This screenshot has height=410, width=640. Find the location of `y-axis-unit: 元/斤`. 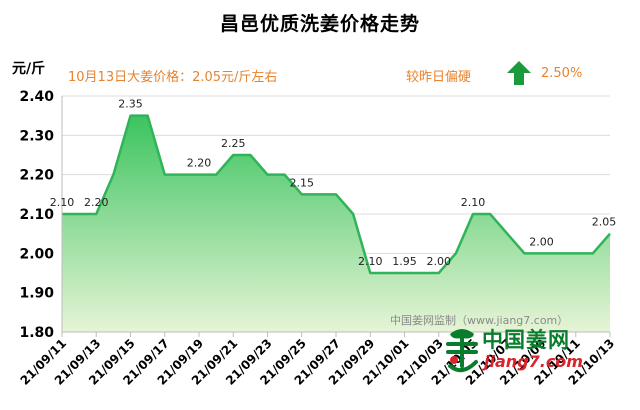

y-axis-unit: 元/斤 is located at coordinates (29, 69).